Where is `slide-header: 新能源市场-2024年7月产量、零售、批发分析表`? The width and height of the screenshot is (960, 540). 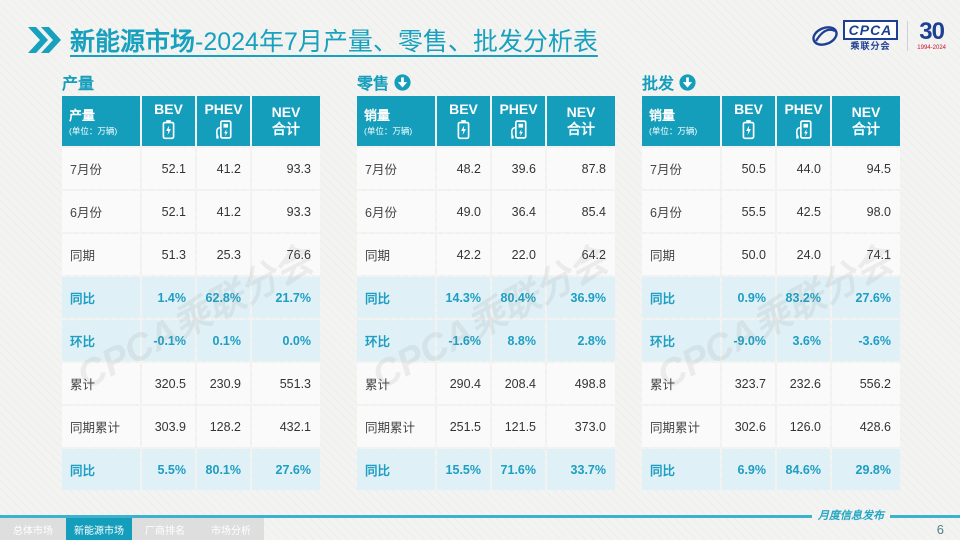
slide-header: 新能源市场-2024年7月产量、零售、批发分析表 is located at coordinates (313, 40).